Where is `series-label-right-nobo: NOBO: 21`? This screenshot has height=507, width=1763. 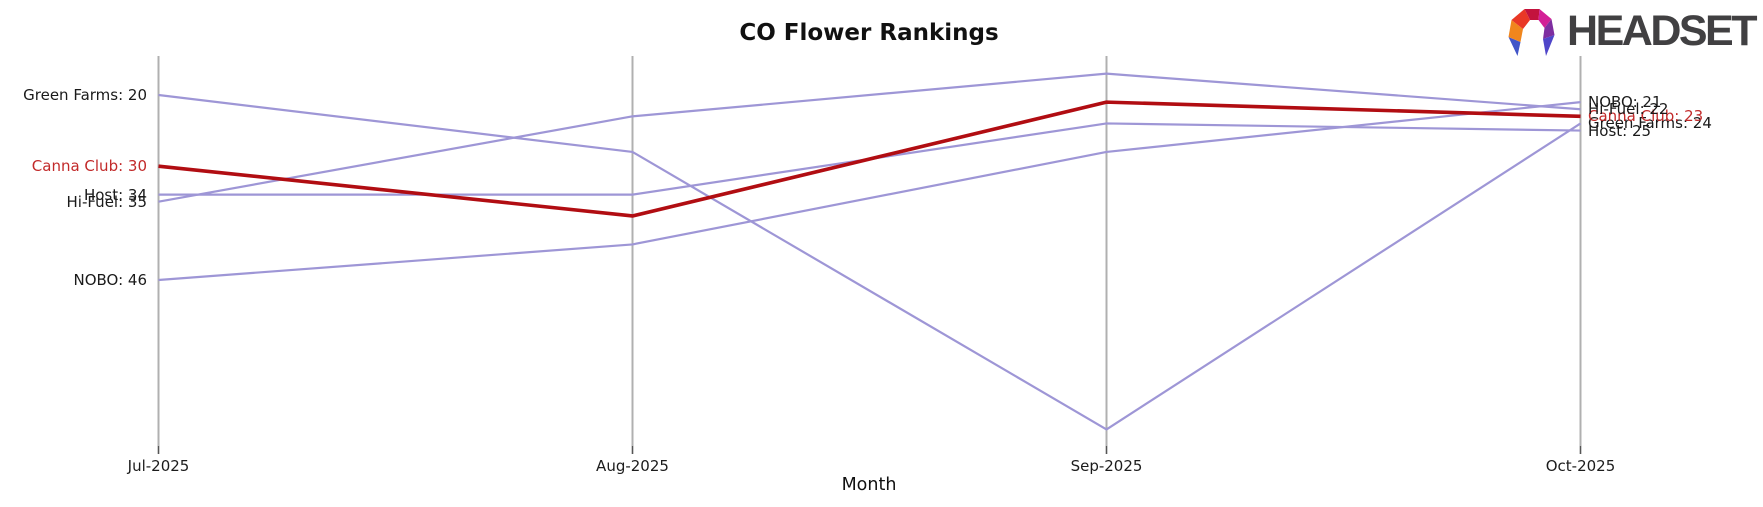
series-label-right-nobo: NOBO: 21 is located at coordinates (1625, 102).